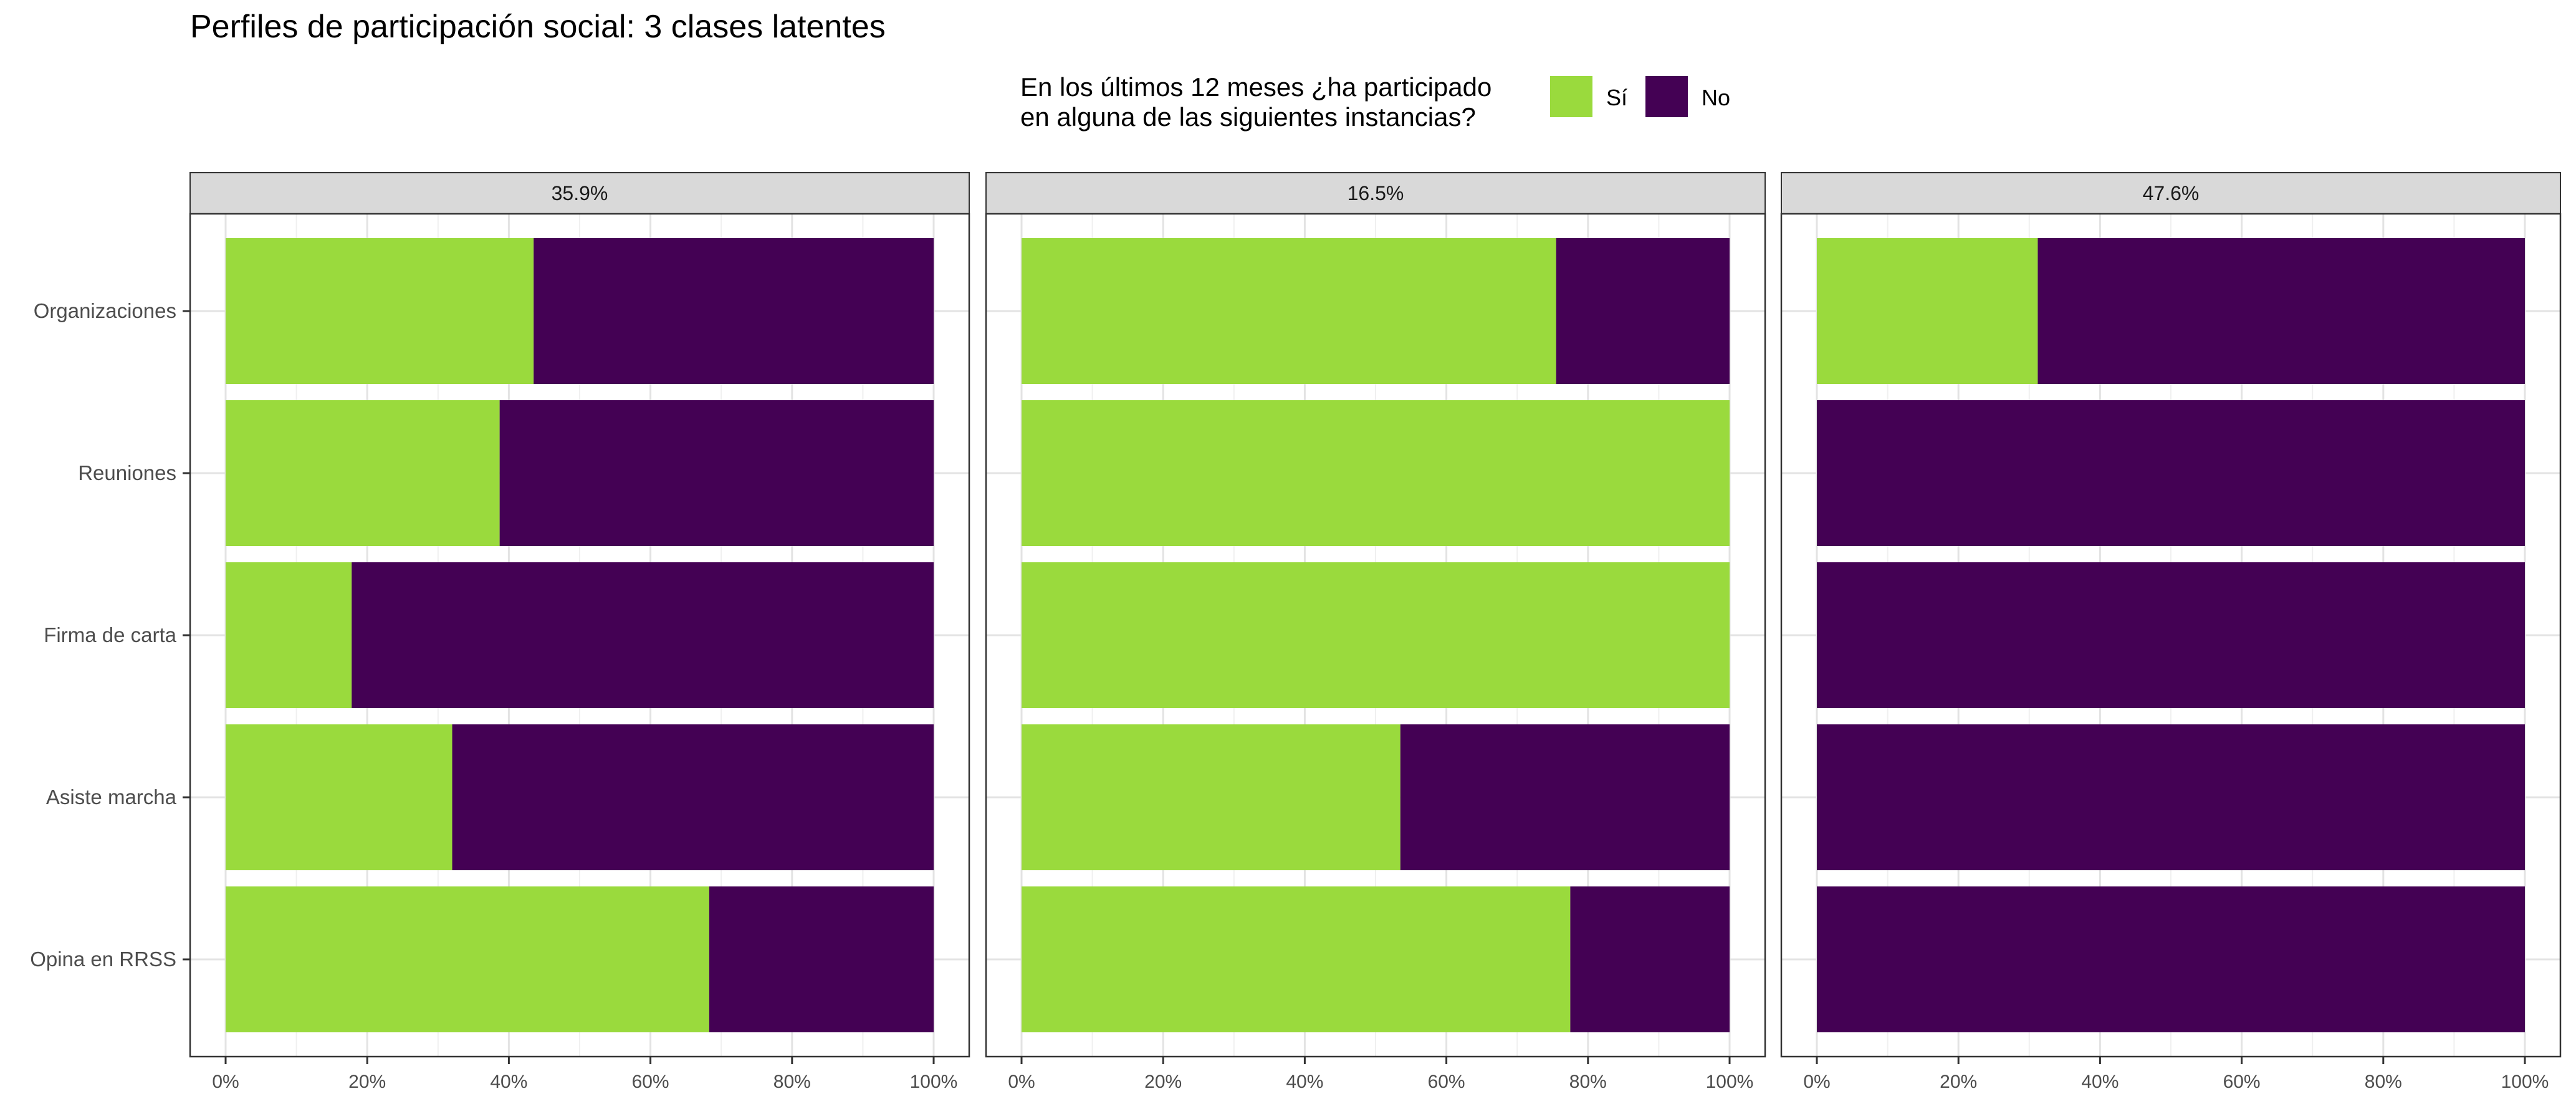 The height and width of the screenshot is (1104, 2576). I want to click on legend-title-line-2: en alguna de las siguientes instancias?, so click(1248, 117).